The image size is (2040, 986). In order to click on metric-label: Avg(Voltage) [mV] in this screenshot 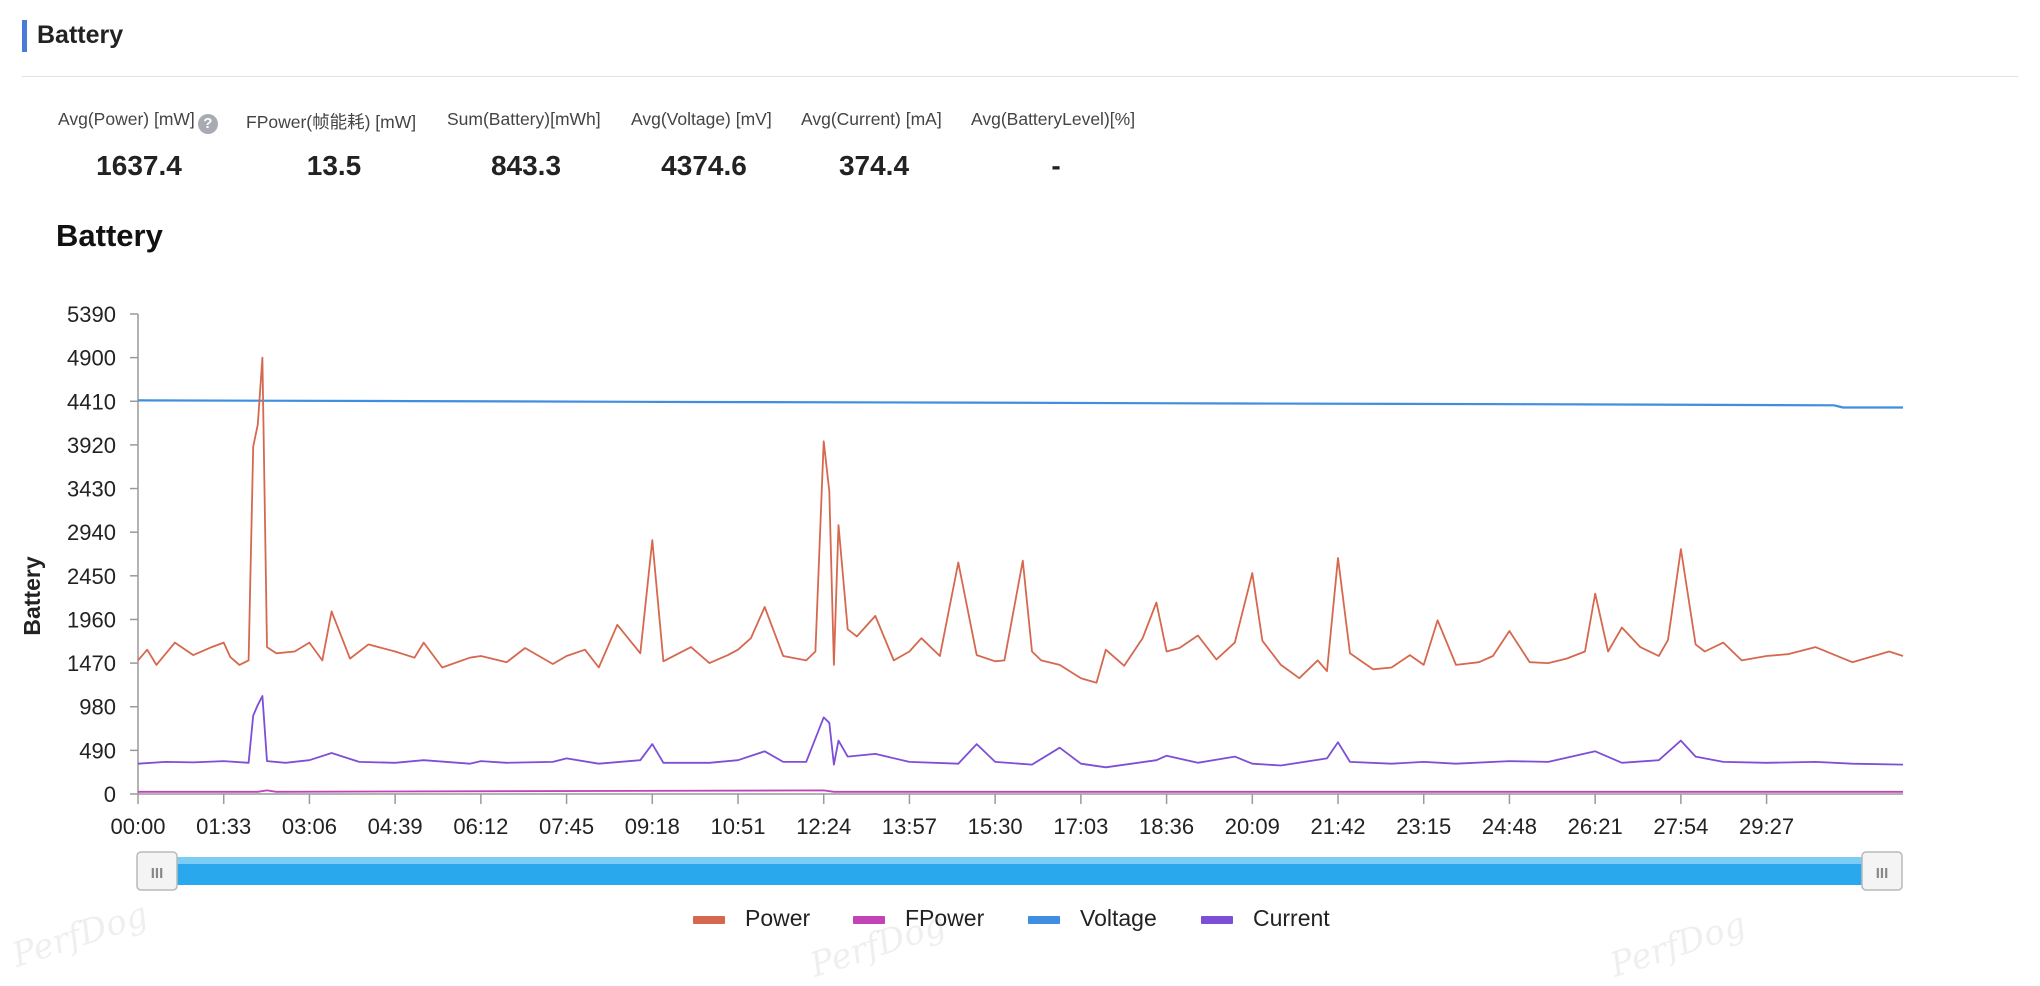, I will do `click(701, 119)`.